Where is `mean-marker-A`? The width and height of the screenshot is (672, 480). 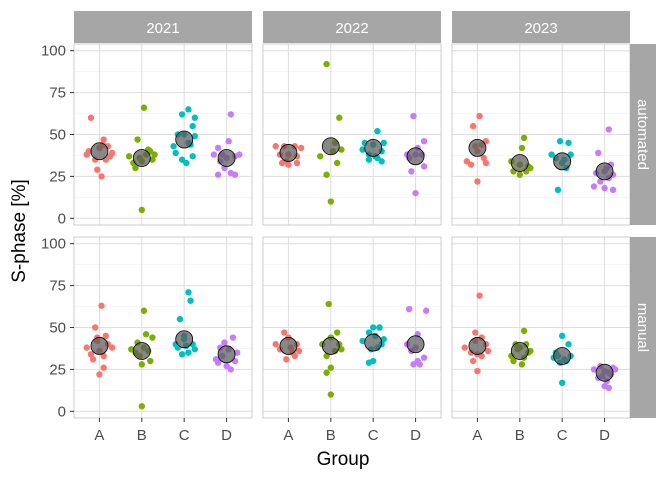 mean-marker-A is located at coordinates (477, 148).